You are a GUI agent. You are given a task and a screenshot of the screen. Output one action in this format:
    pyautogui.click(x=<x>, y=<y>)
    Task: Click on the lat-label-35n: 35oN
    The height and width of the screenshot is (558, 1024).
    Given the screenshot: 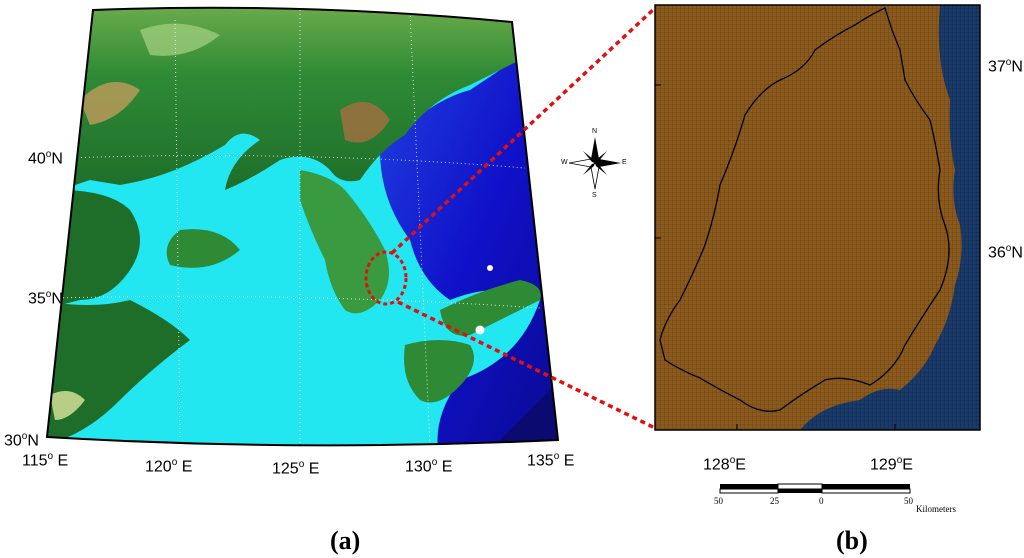 What is the action you would take?
    pyautogui.click(x=45, y=298)
    